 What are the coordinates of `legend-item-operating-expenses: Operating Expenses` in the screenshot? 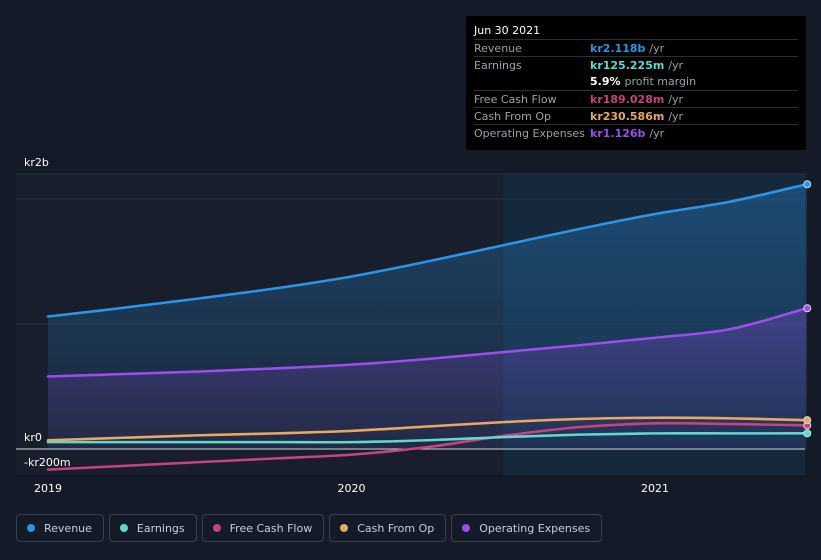 It's located at (527, 528).